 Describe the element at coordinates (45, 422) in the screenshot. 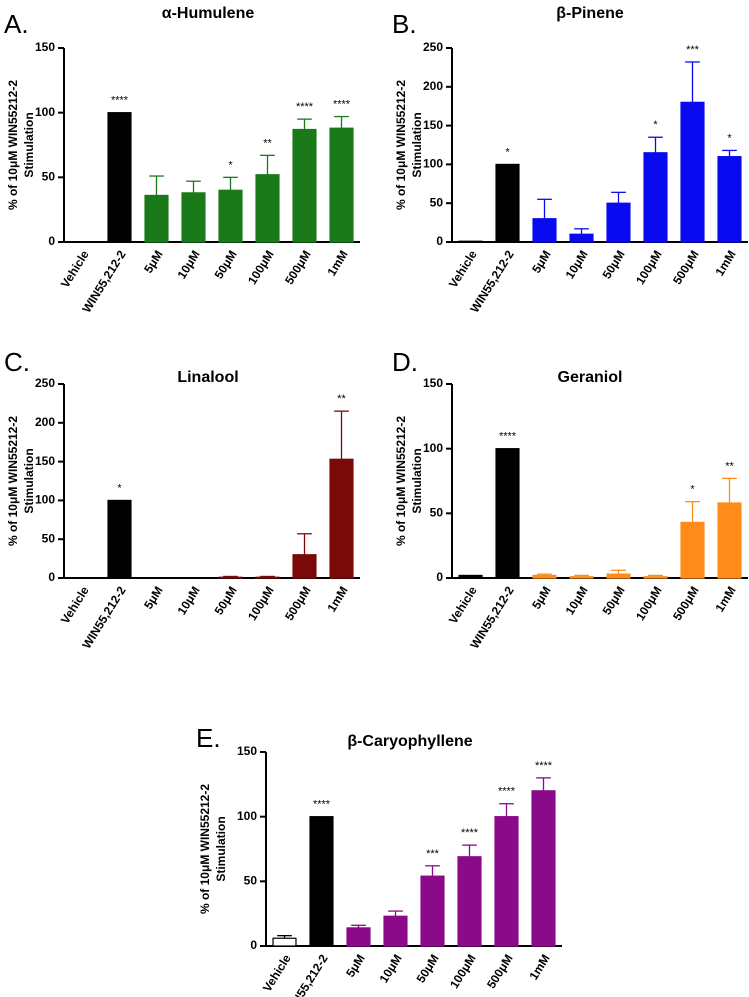

I see `y-tick-label: 200` at that location.